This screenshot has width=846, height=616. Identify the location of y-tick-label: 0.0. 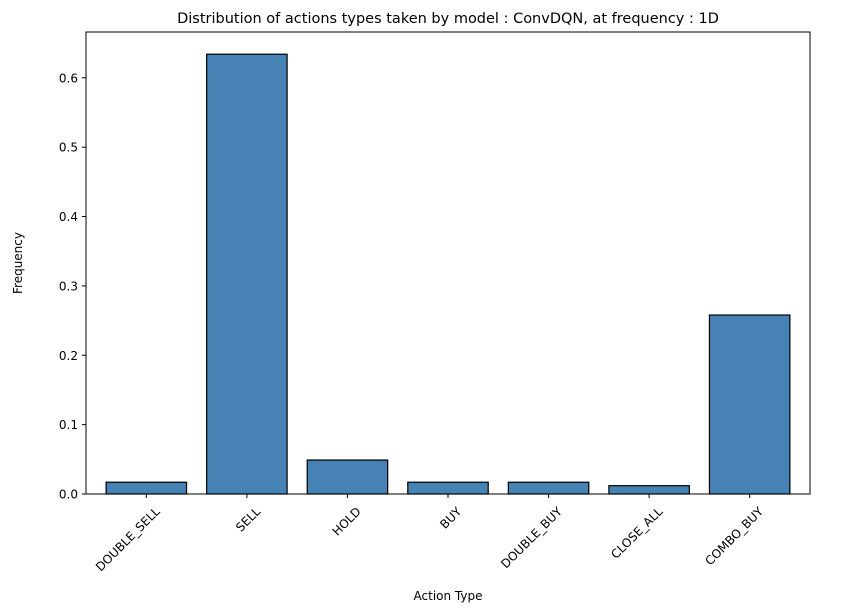
(68, 495).